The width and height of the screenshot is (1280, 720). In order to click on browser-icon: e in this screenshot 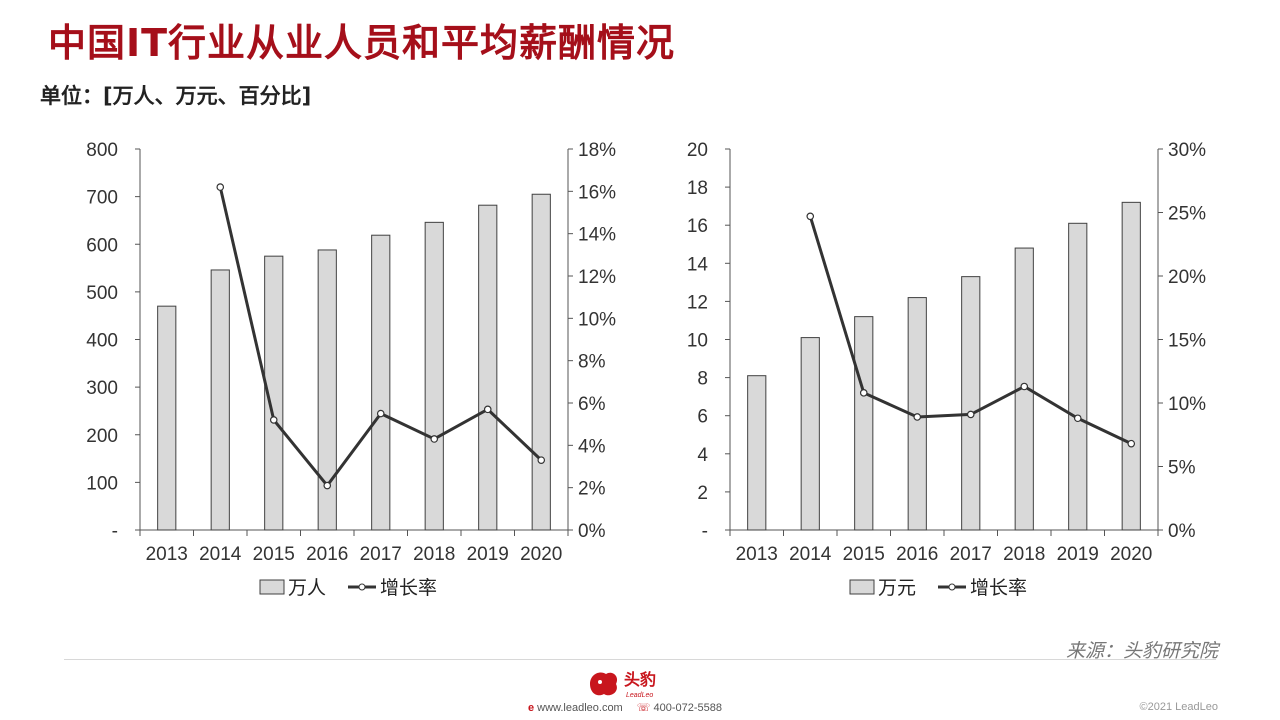, I will do `click(531, 707)`.